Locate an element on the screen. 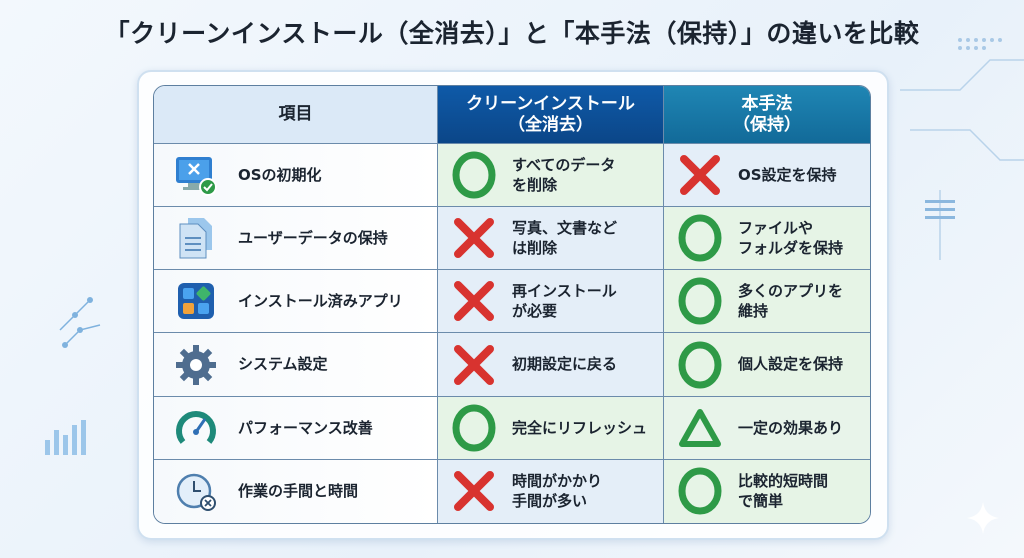 The image size is (1024, 558). clean-install-cell: すべてのデータ を削除 is located at coordinates (551, 176).